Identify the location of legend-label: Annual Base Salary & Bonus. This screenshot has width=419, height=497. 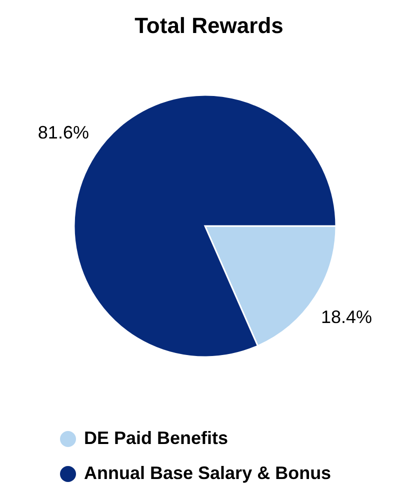
(208, 472).